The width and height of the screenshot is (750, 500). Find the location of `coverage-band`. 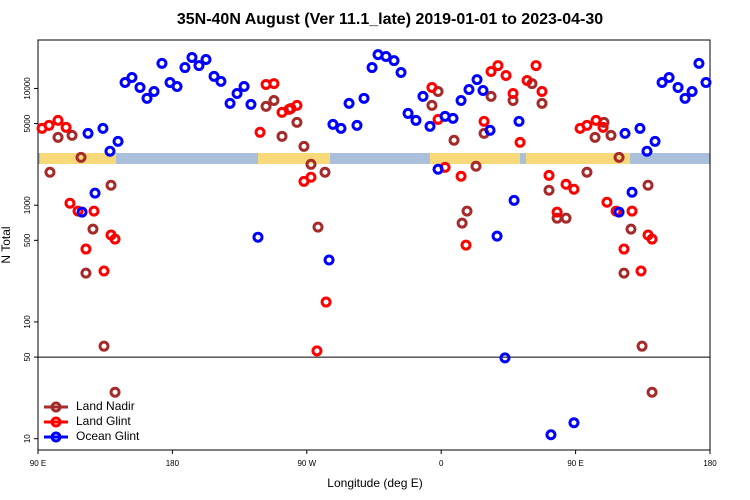

coverage-band is located at coordinates (374, 158).